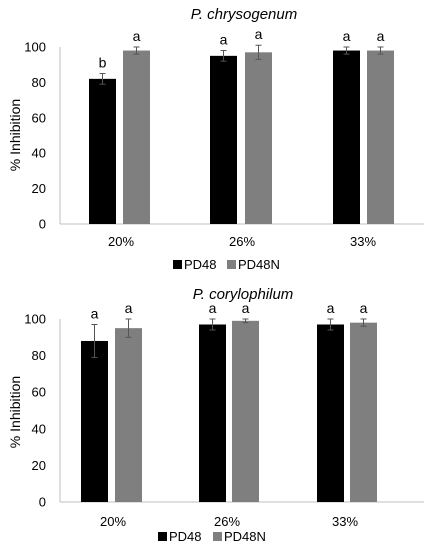  Describe the element at coordinates (35, 411) in the screenshot. I see `y-tick-labels-2: 0 20 40 60 80 100` at that location.